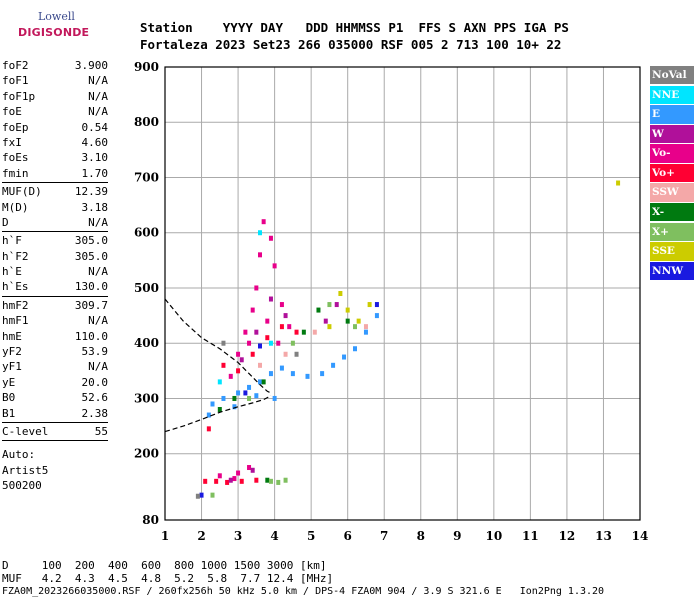 The height and width of the screenshot is (600, 700). What do you see at coordinates (201, 536) in the screenshot?
I see `x-tick-label: 2` at bounding box center [201, 536].